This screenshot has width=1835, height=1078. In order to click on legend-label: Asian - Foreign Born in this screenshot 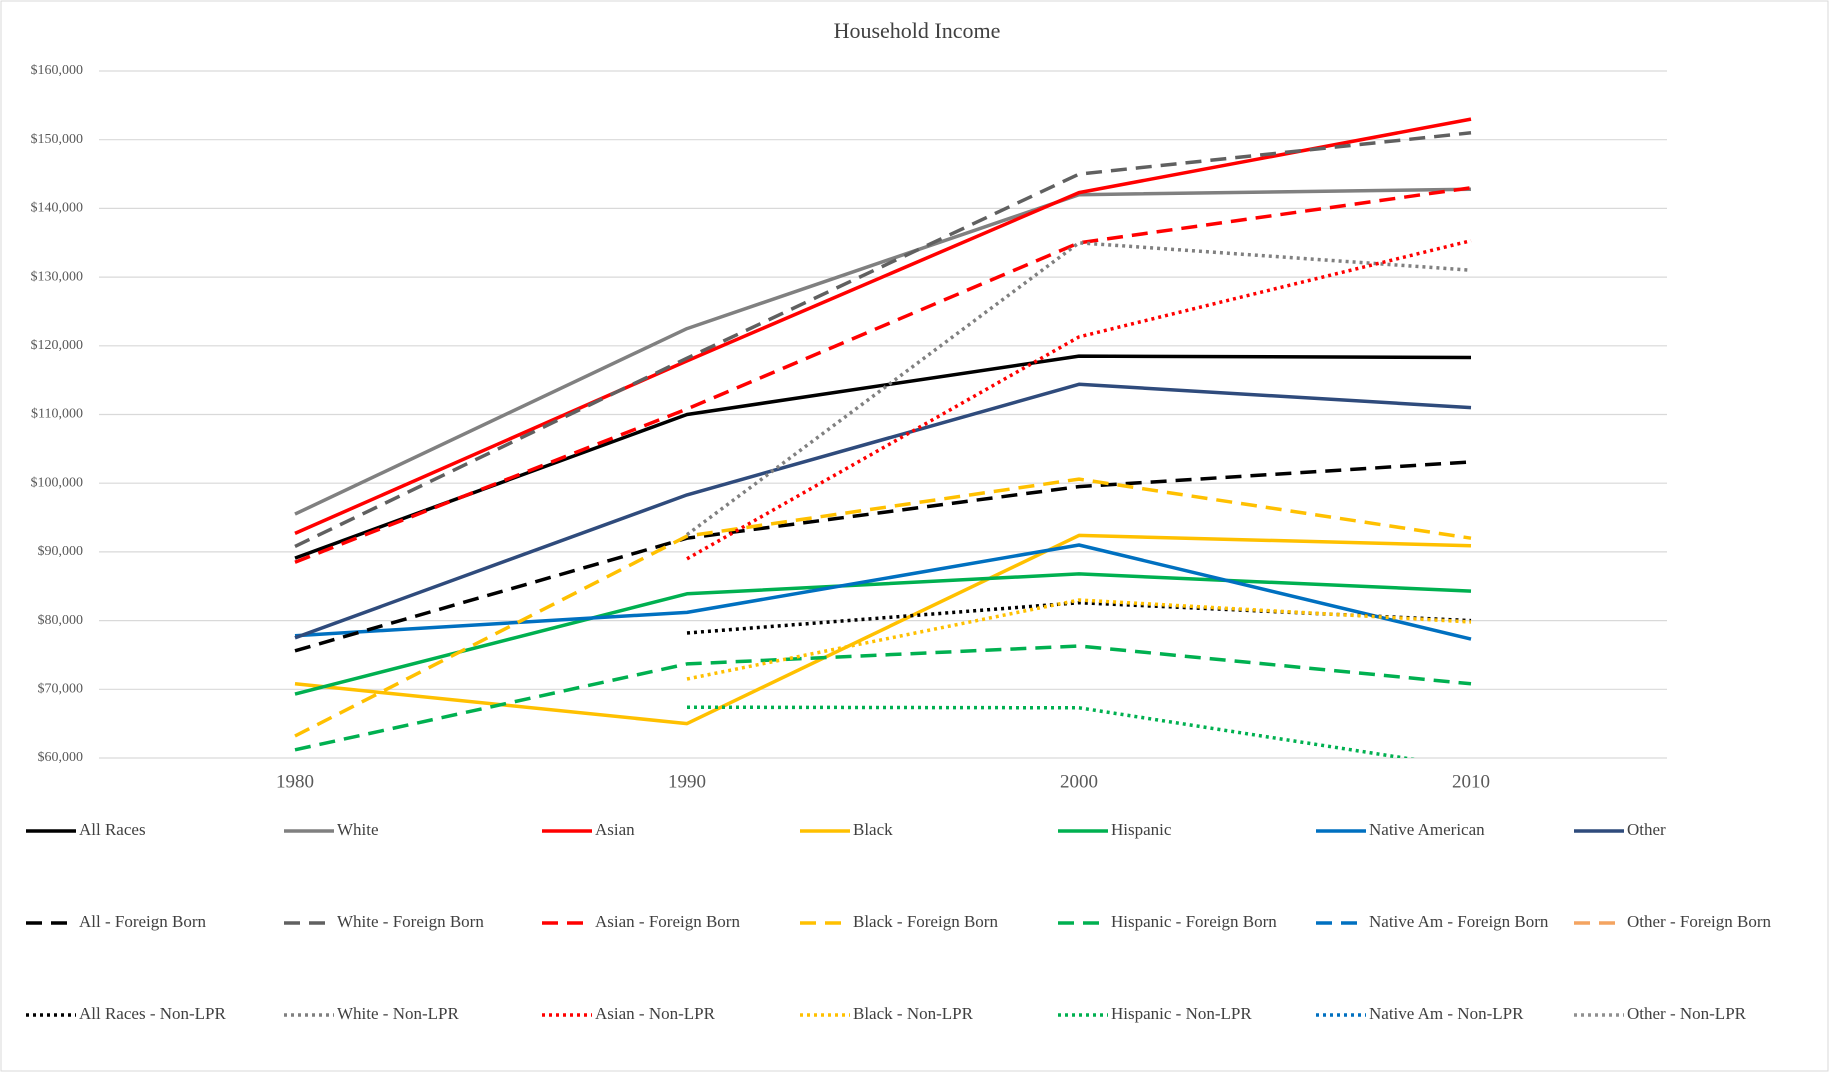, I will do `click(667, 921)`.